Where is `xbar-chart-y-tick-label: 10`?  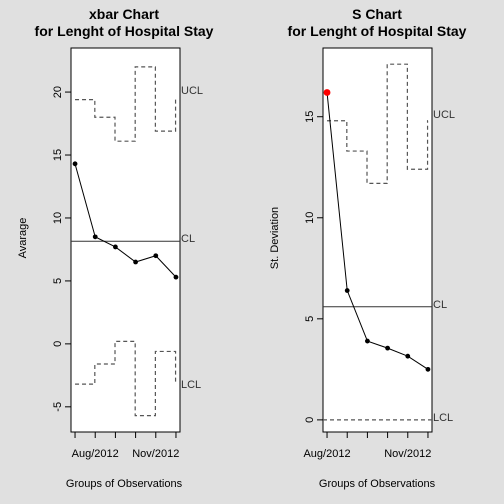
xbar-chart-y-tick-label: 10 is located at coordinates (58, 218).